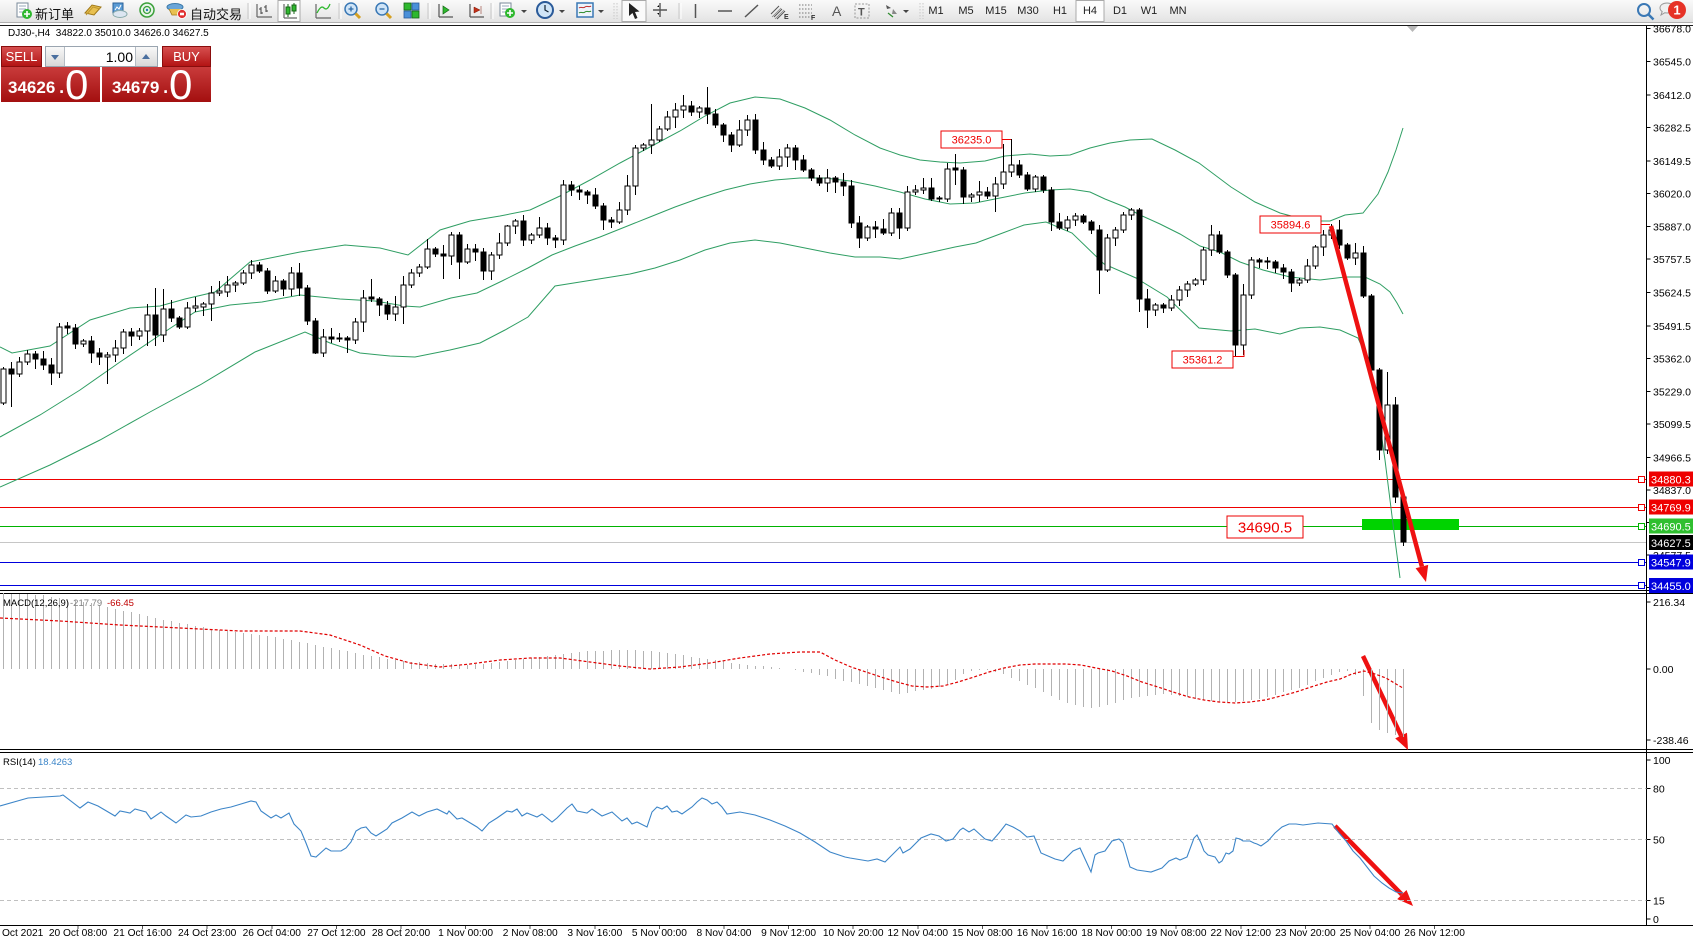  I want to click on svg-text: 36678.0, so click(1672, 29).